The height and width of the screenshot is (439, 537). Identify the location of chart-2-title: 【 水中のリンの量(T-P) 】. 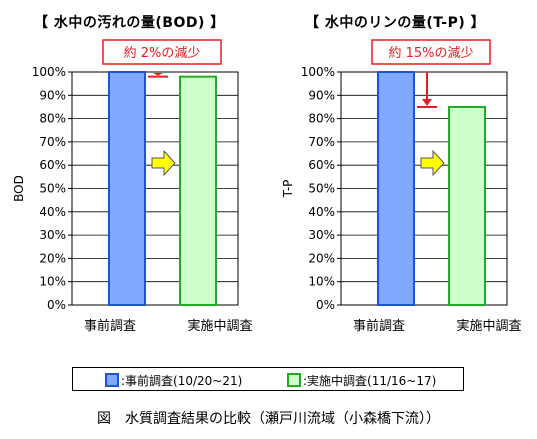
(395, 23).